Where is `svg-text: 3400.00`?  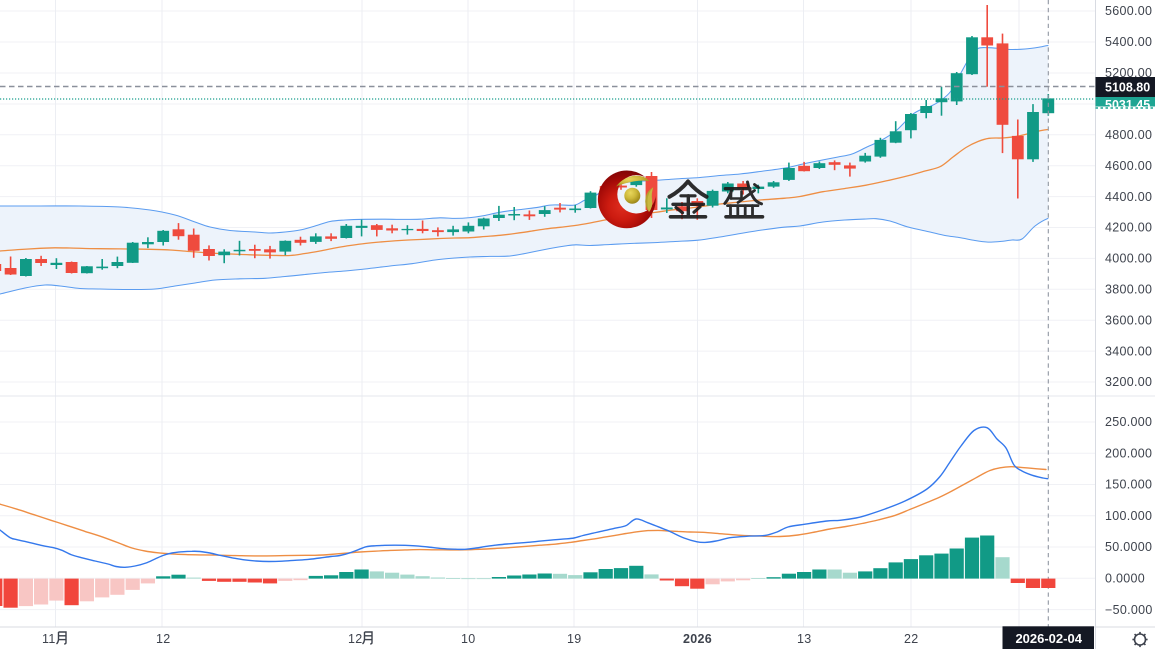 svg-text: 3400.00 is located at coordinates (1128, 351).